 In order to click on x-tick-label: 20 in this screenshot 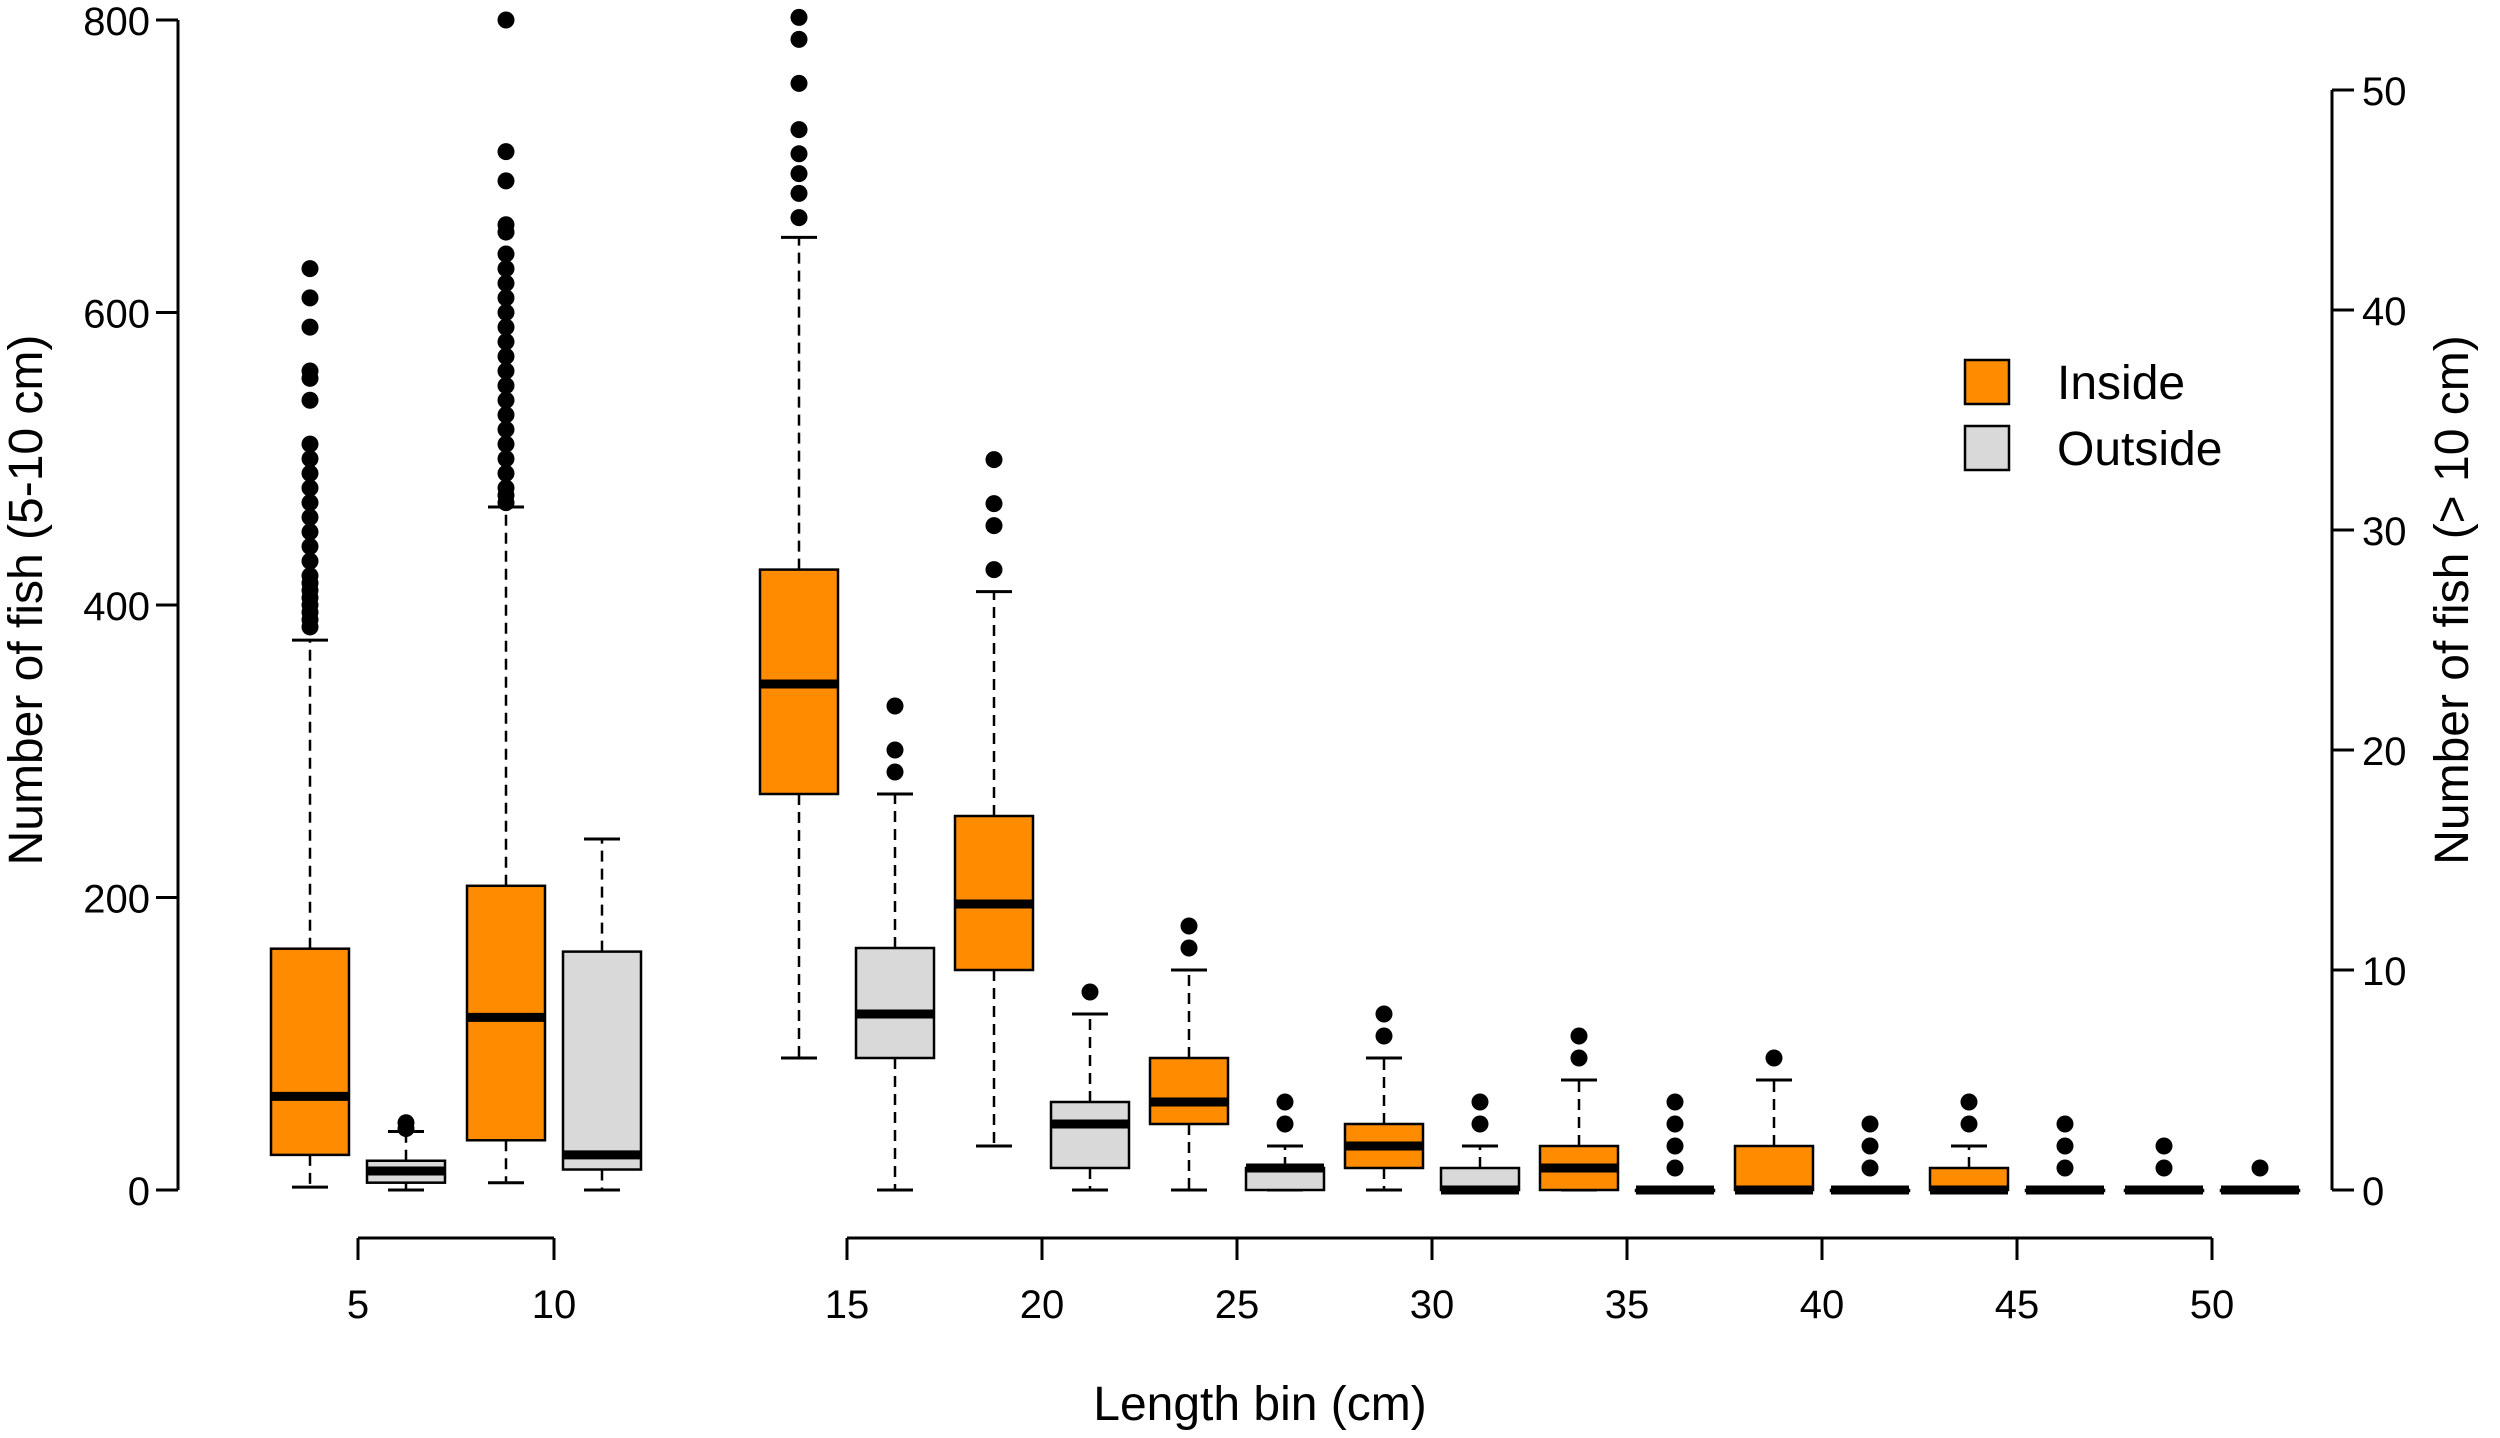, I will do `click(1042, 1305)`.